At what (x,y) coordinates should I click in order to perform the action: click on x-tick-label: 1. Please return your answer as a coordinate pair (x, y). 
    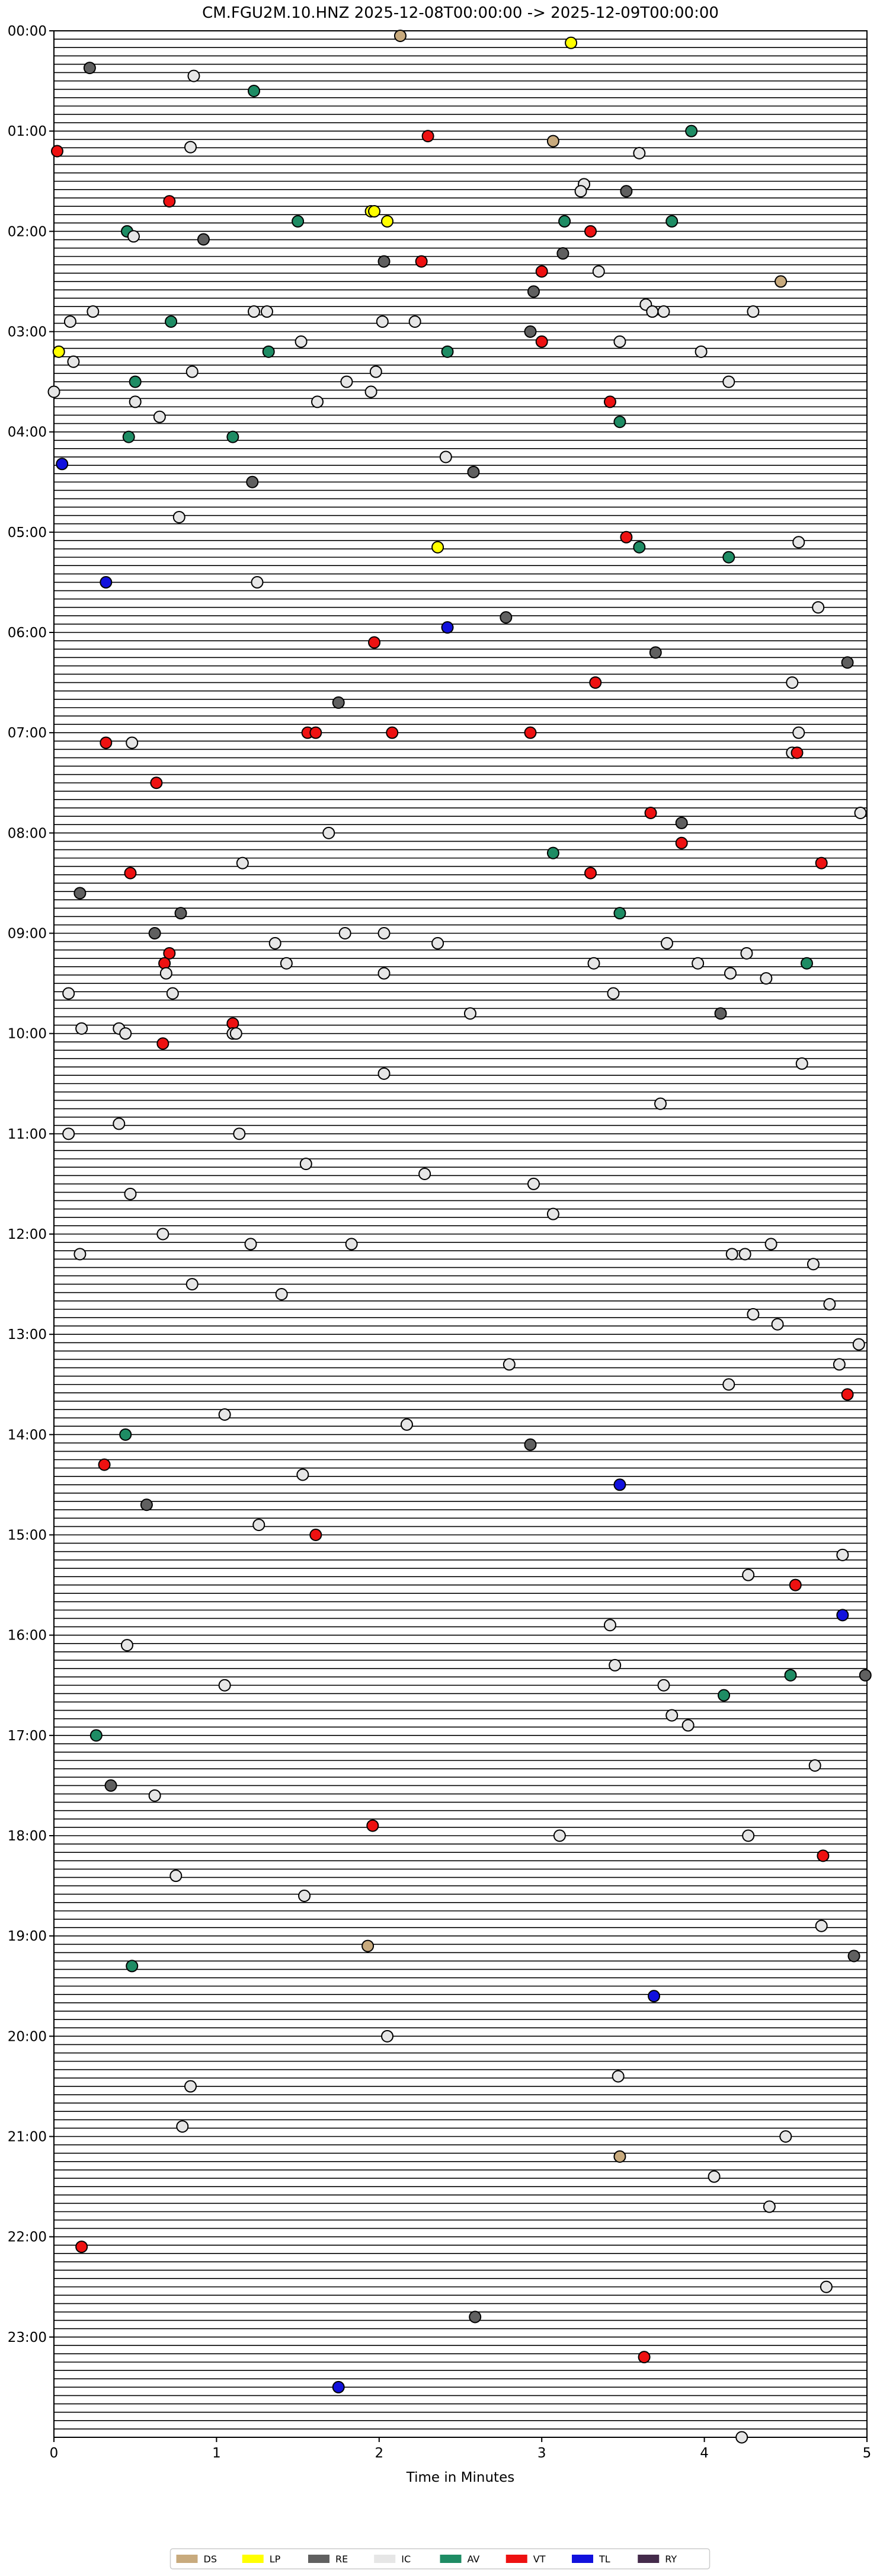
    Looking at the image, I should click on (216, 2453).